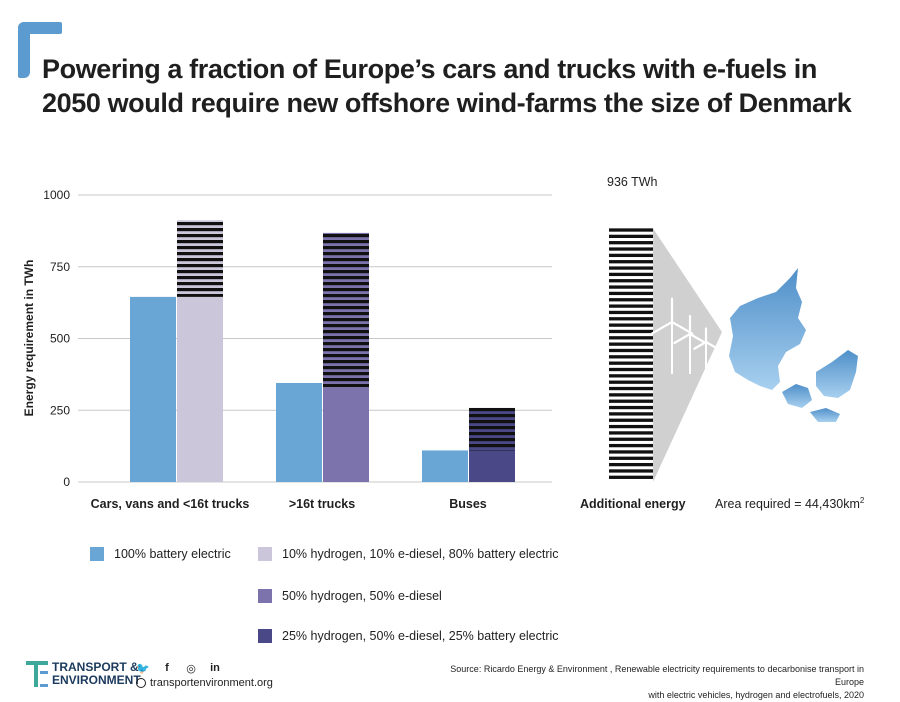  What do you see at coordinates (797, 396) in the screenshot?
I see `funen-shape` at bounding box center [797, 396].